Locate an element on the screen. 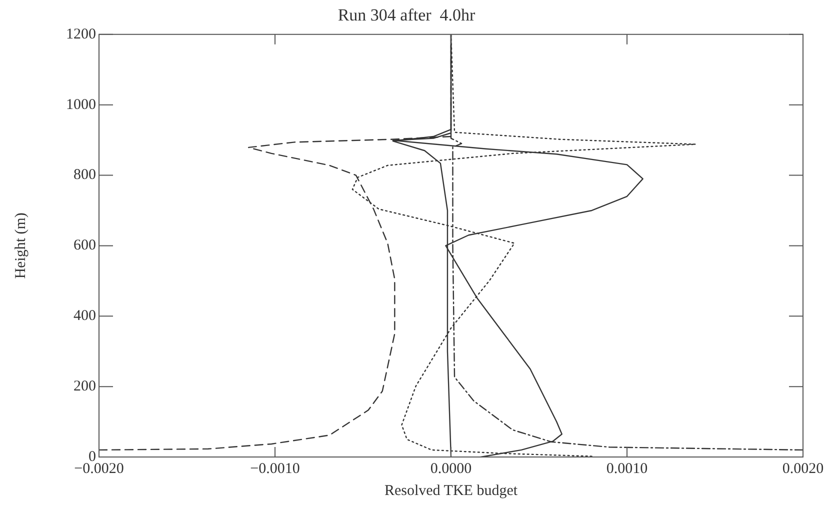  x-tick-label: 0.0020 is located at coordinates (803, 468).